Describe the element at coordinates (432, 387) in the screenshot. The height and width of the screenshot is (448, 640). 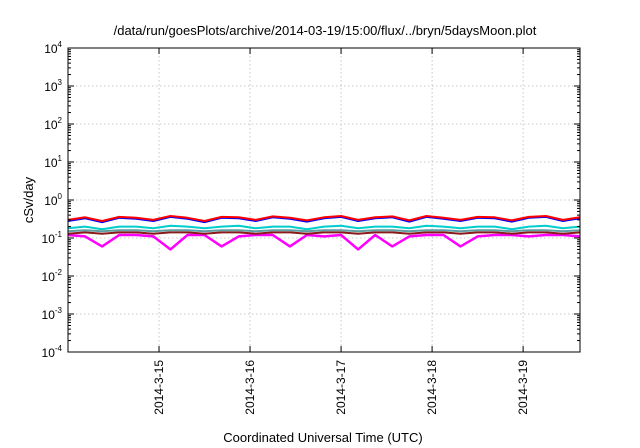
I see `x-tick-label: 2014-3-18` at that location.